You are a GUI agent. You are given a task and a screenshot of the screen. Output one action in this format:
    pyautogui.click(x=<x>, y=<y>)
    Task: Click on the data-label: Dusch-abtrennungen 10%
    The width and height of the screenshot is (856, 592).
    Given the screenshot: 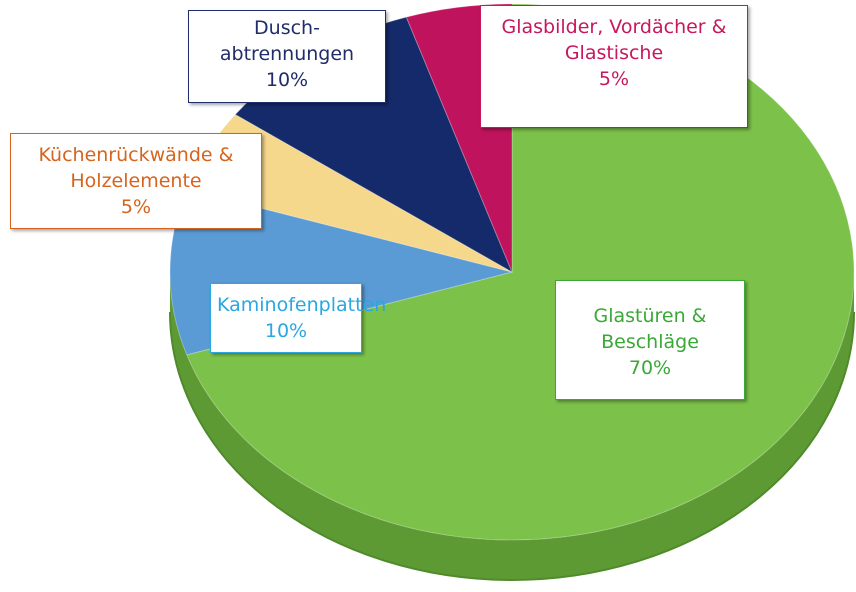 What is the action you would take?
    pyautogui.click(x=287, y=56)
    